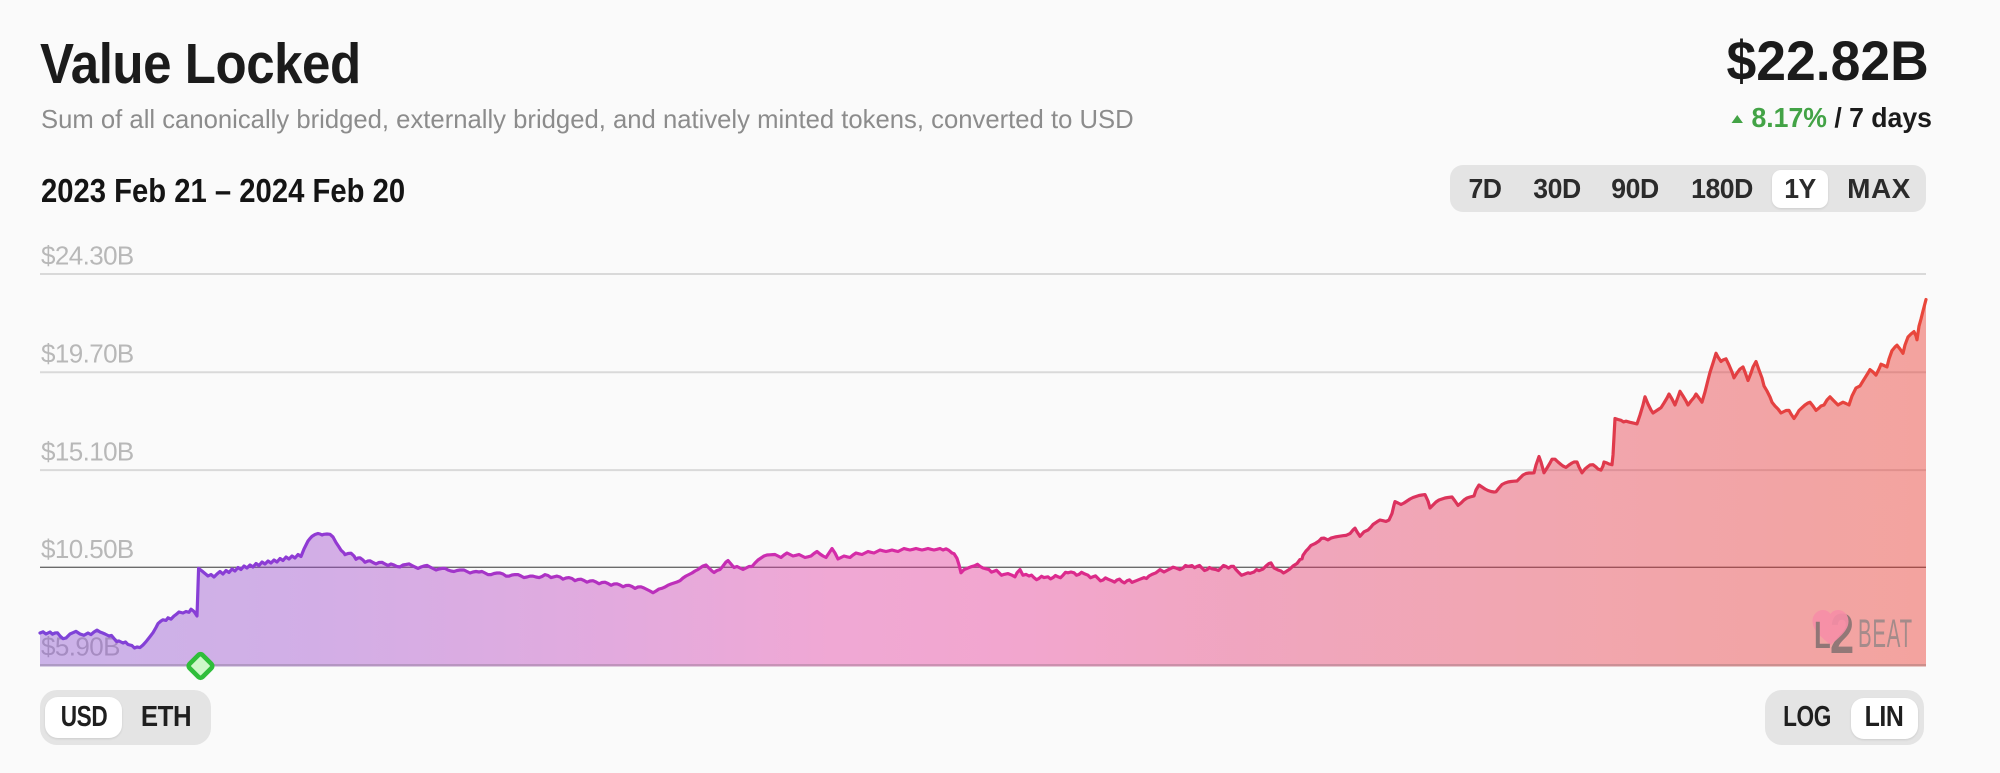  I want to click on svg-text: $15.10B, so click(87, 452).